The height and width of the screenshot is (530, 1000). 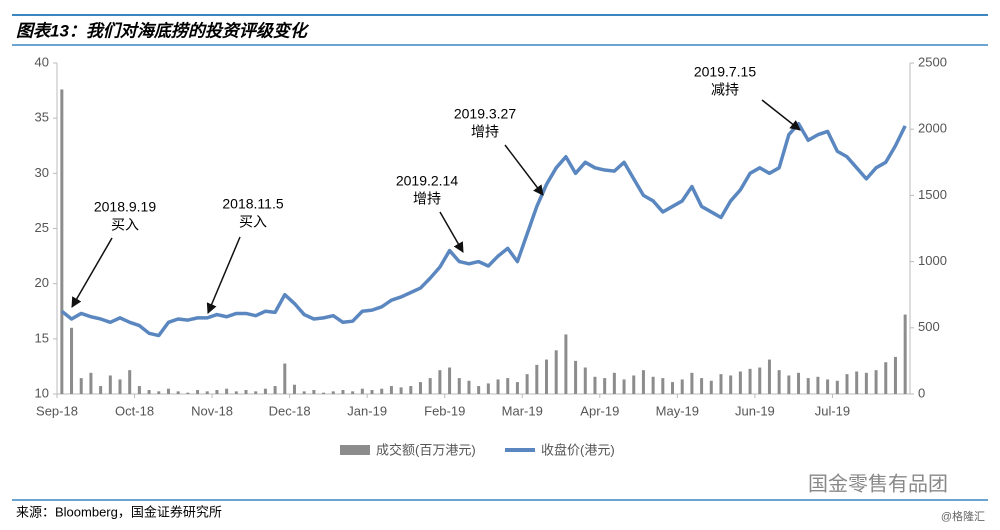 I want to click on y2-tick-label: 500, so click(x=929, y=326).